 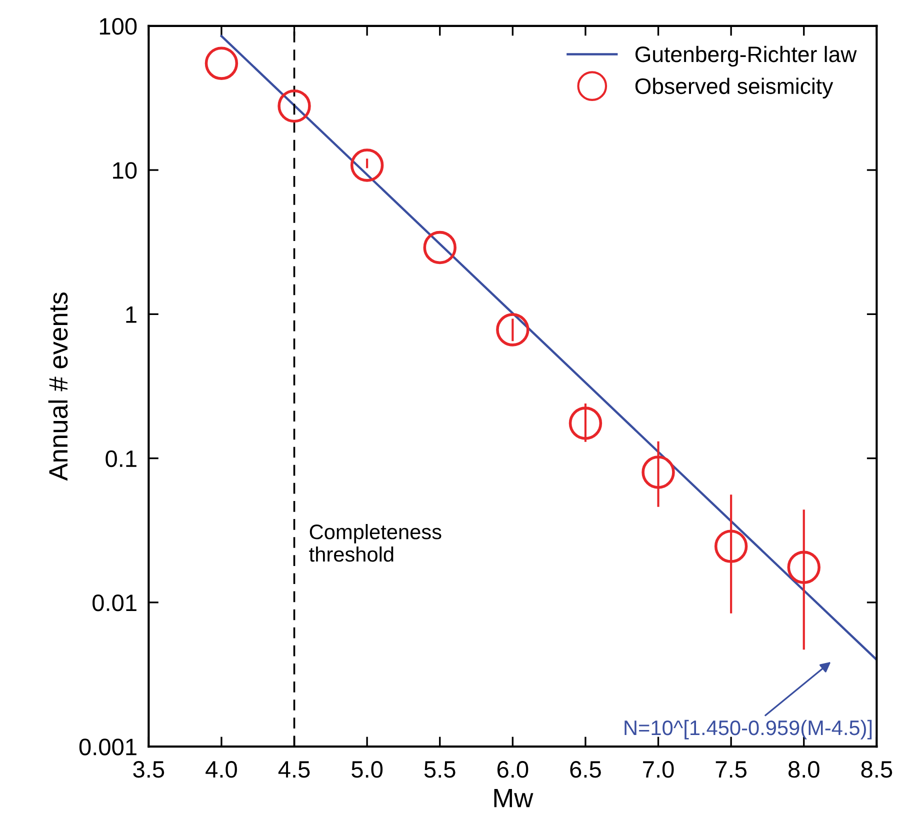 I want to click on y-tick-label: 0.01, so click(x=114, y=603).